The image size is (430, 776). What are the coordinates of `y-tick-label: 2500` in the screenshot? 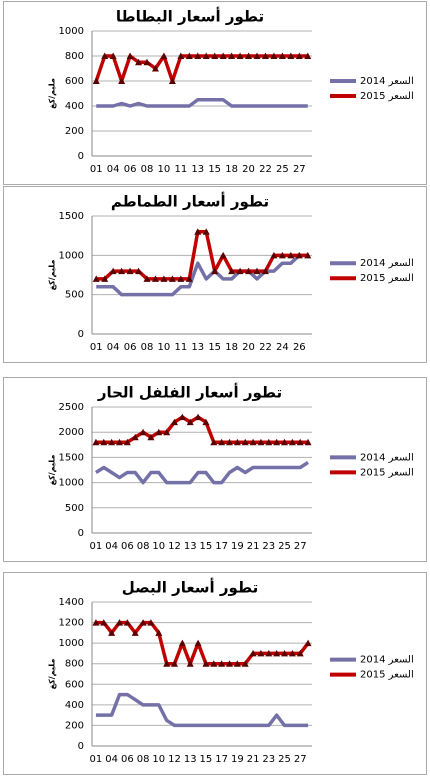 It's located at (71, 407).